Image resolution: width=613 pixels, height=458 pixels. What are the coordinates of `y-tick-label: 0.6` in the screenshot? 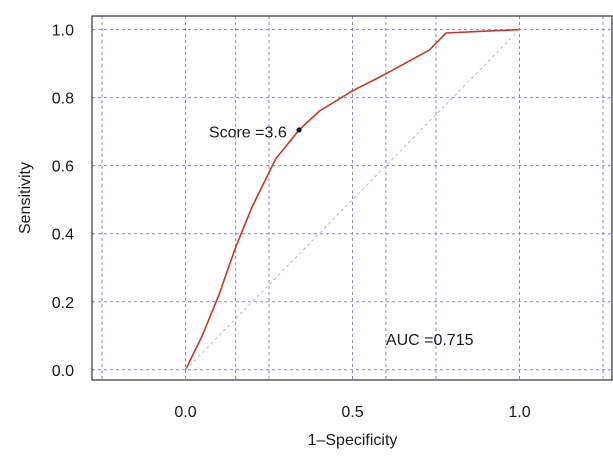 It's located at (63, 167).